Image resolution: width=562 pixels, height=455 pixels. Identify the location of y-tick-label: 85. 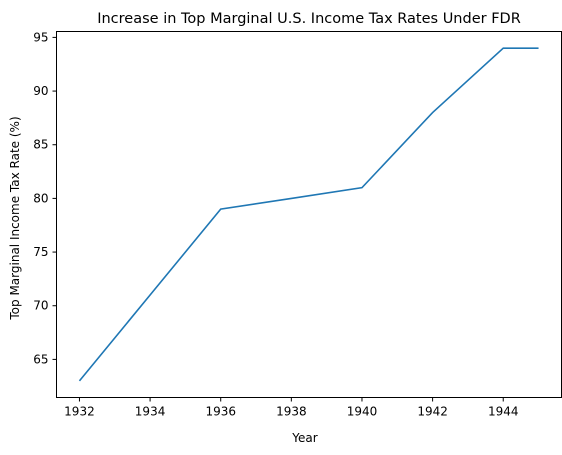
(40, 145).